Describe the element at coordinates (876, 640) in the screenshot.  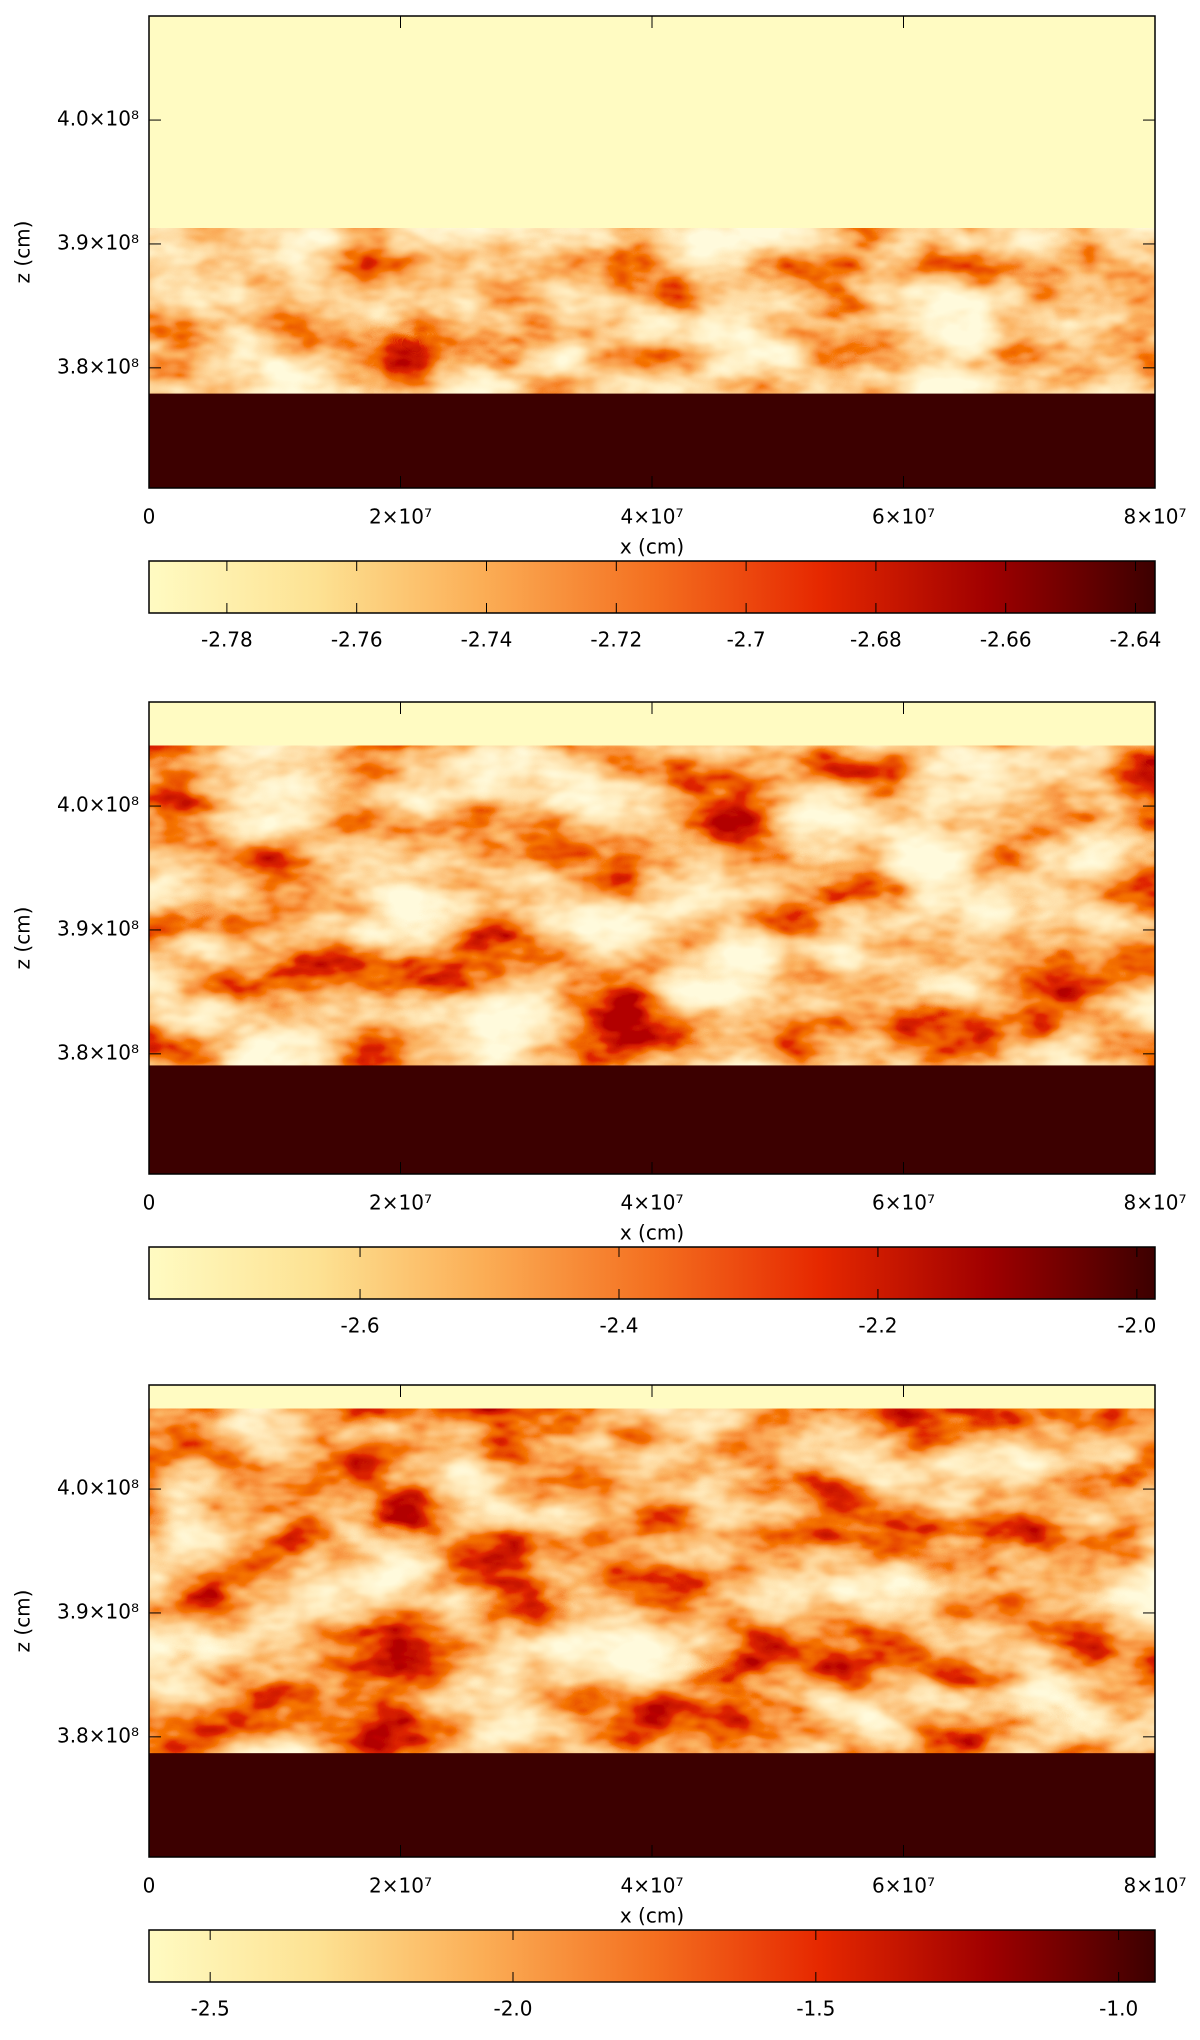
I see `colorbar-tick-label: -2.68` at that location.